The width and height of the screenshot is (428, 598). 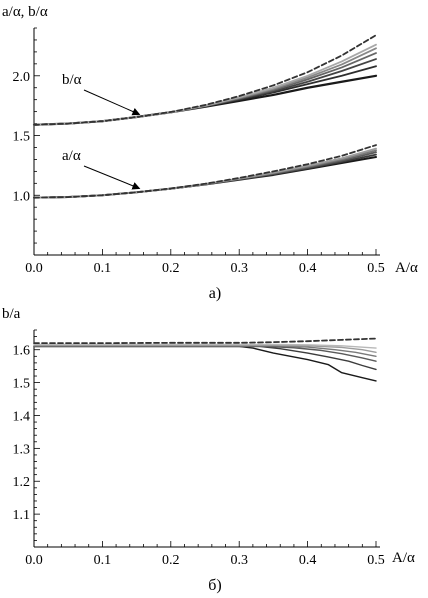 What do you see at coordinates (22, 449) in the screenshot?
I see `y-tick-label: 1.3` at bounding box center [22, 449].